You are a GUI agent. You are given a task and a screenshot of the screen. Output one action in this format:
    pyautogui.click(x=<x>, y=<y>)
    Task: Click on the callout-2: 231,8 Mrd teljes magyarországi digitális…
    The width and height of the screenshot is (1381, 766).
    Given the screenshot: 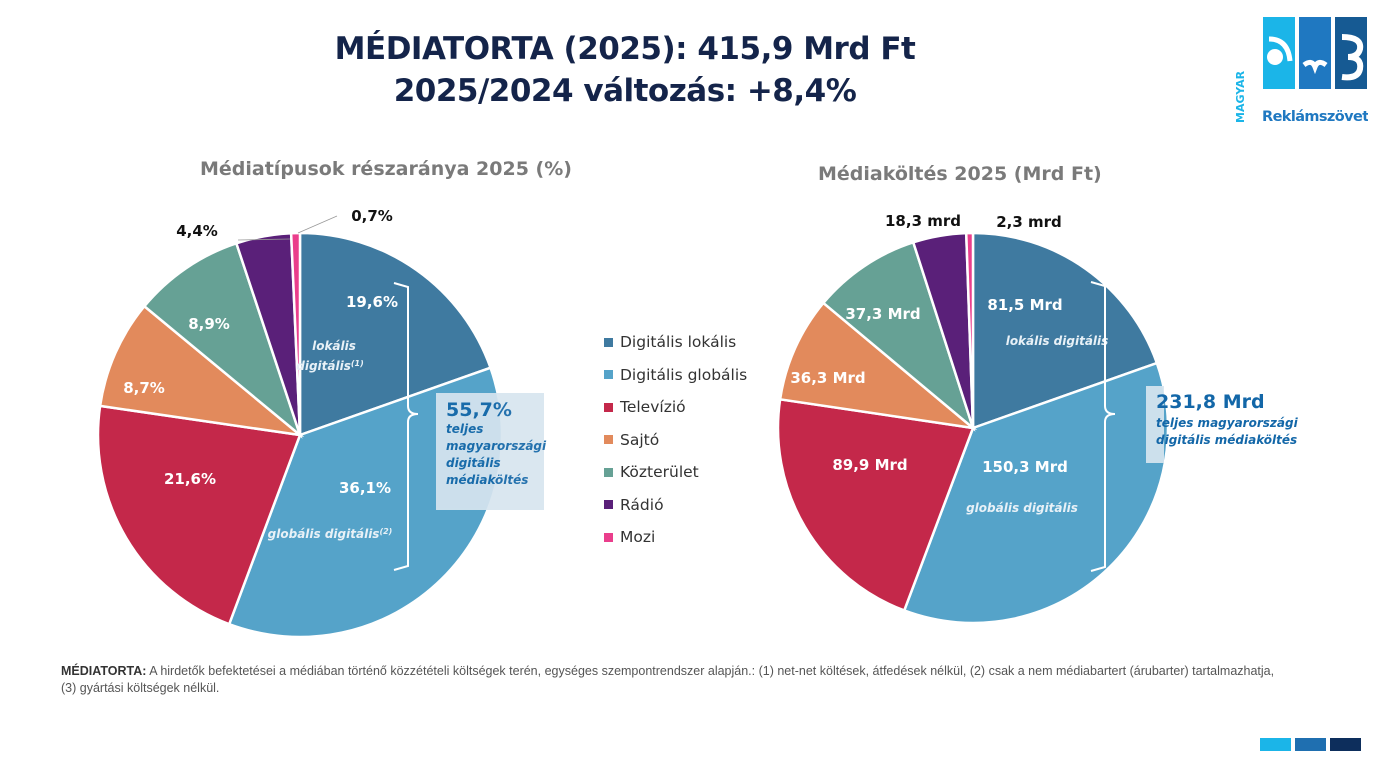 What is the action you would take?
    pyautogui.click(x=1227, y=420)
    